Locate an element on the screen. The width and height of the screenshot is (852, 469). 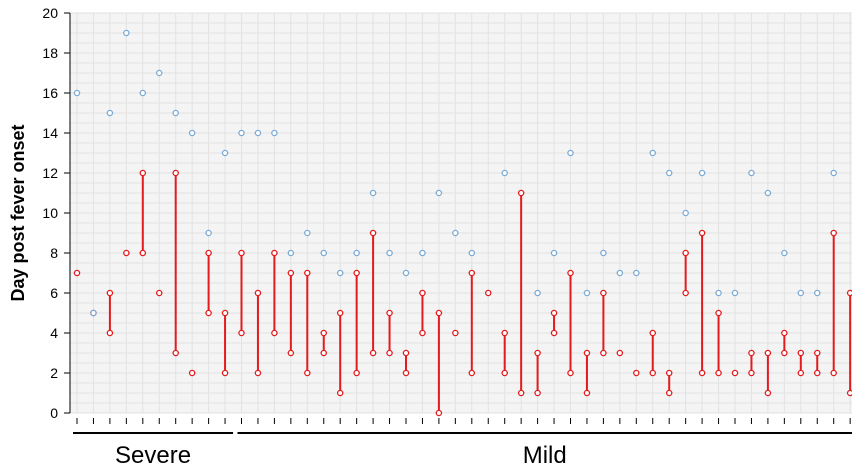
y-axis: 0 2 4 6 8 10 12 14 16 18 20 is located at coordinates (56, 213).